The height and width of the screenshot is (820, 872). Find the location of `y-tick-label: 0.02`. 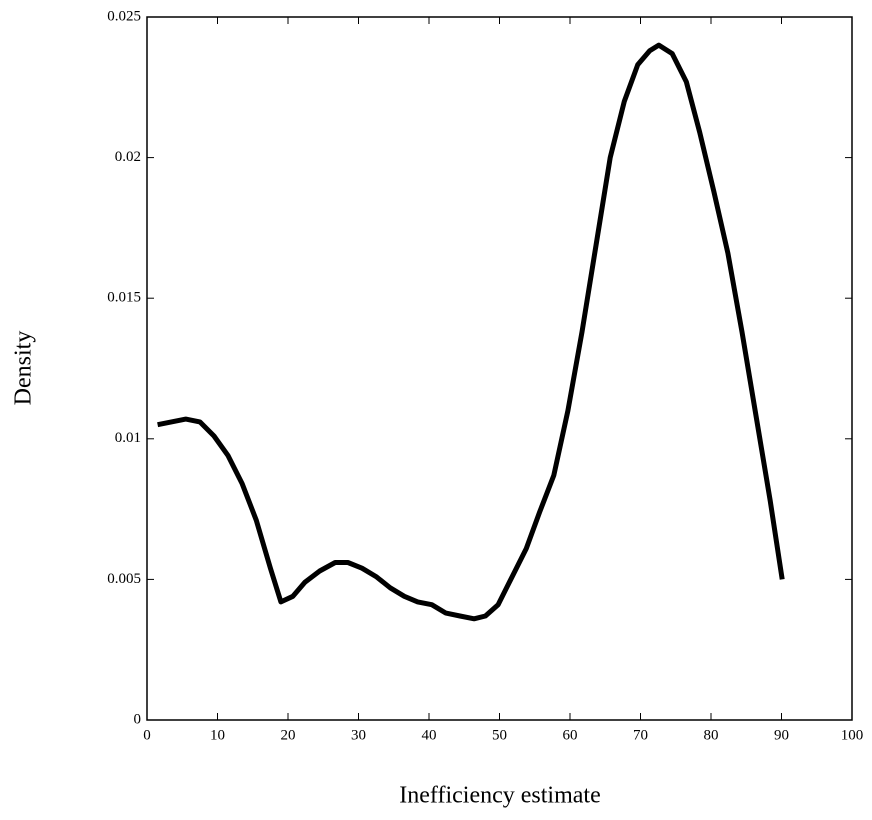

y-tick-label: 0.02 is located at coordinates (128, 157).